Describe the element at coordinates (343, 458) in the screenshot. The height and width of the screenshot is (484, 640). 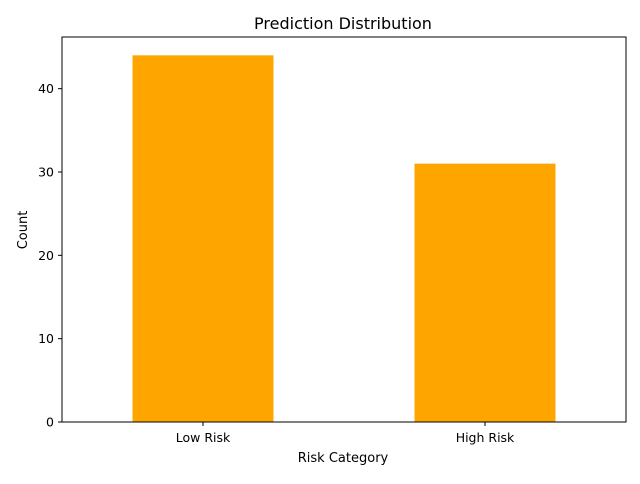
I see `x-axis-label: Risk Category` at that location.